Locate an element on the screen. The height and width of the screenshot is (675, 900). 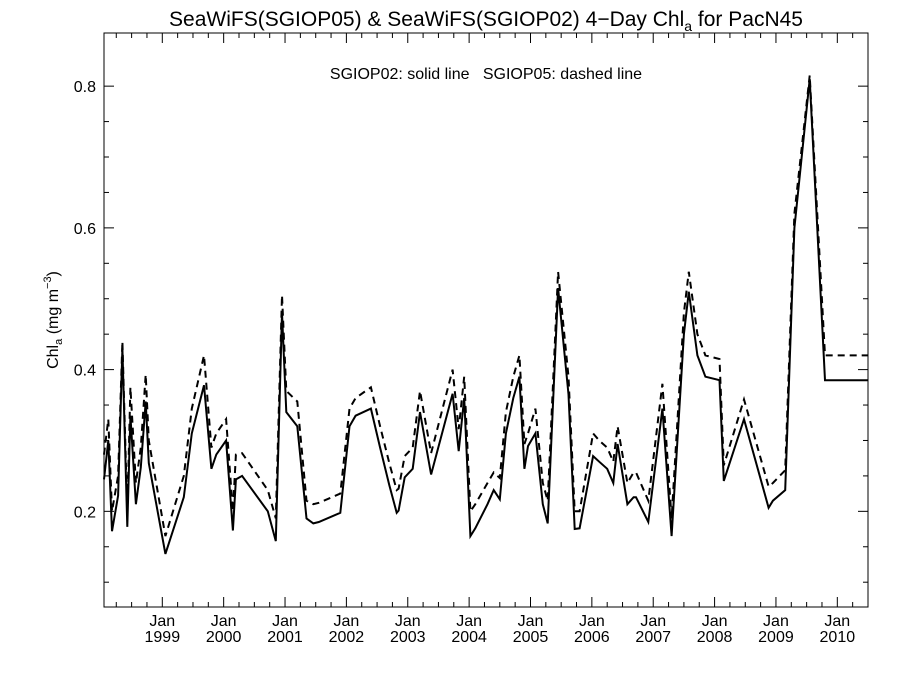
y-axis-label-main: Chl is located at coordinates (53, 357).